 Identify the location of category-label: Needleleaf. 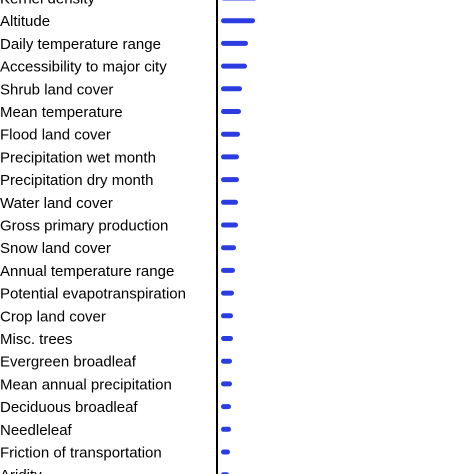
(36, 430).